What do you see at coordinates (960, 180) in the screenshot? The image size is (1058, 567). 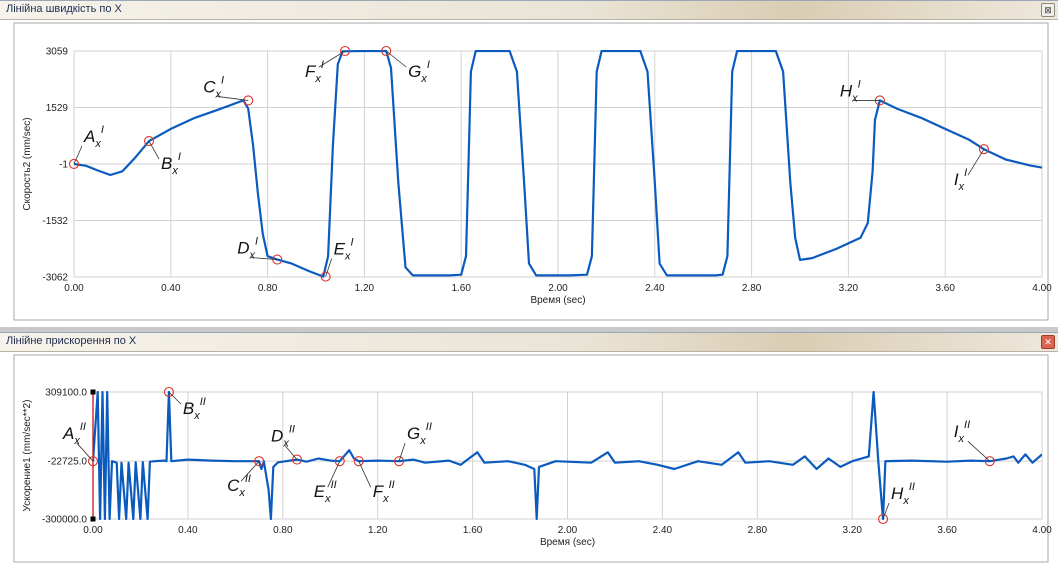 I see `point-label: IxI` at bounding box center [960, 180].